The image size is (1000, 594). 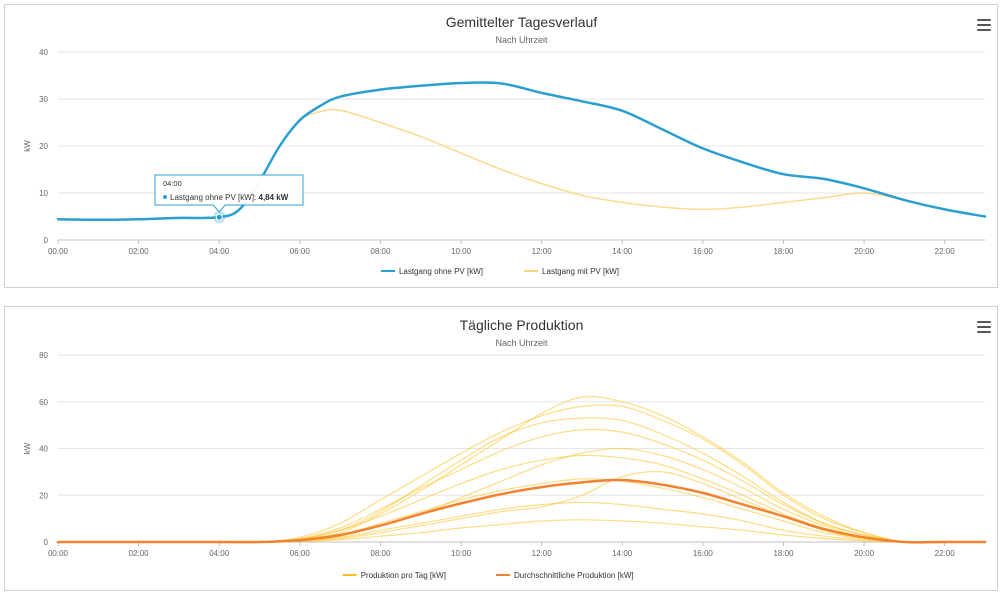 What do you see at coordinates (274, 197) in the screenshot?
I see `tooltip-value: 4,84 kW` at bounding box center [274, 197].